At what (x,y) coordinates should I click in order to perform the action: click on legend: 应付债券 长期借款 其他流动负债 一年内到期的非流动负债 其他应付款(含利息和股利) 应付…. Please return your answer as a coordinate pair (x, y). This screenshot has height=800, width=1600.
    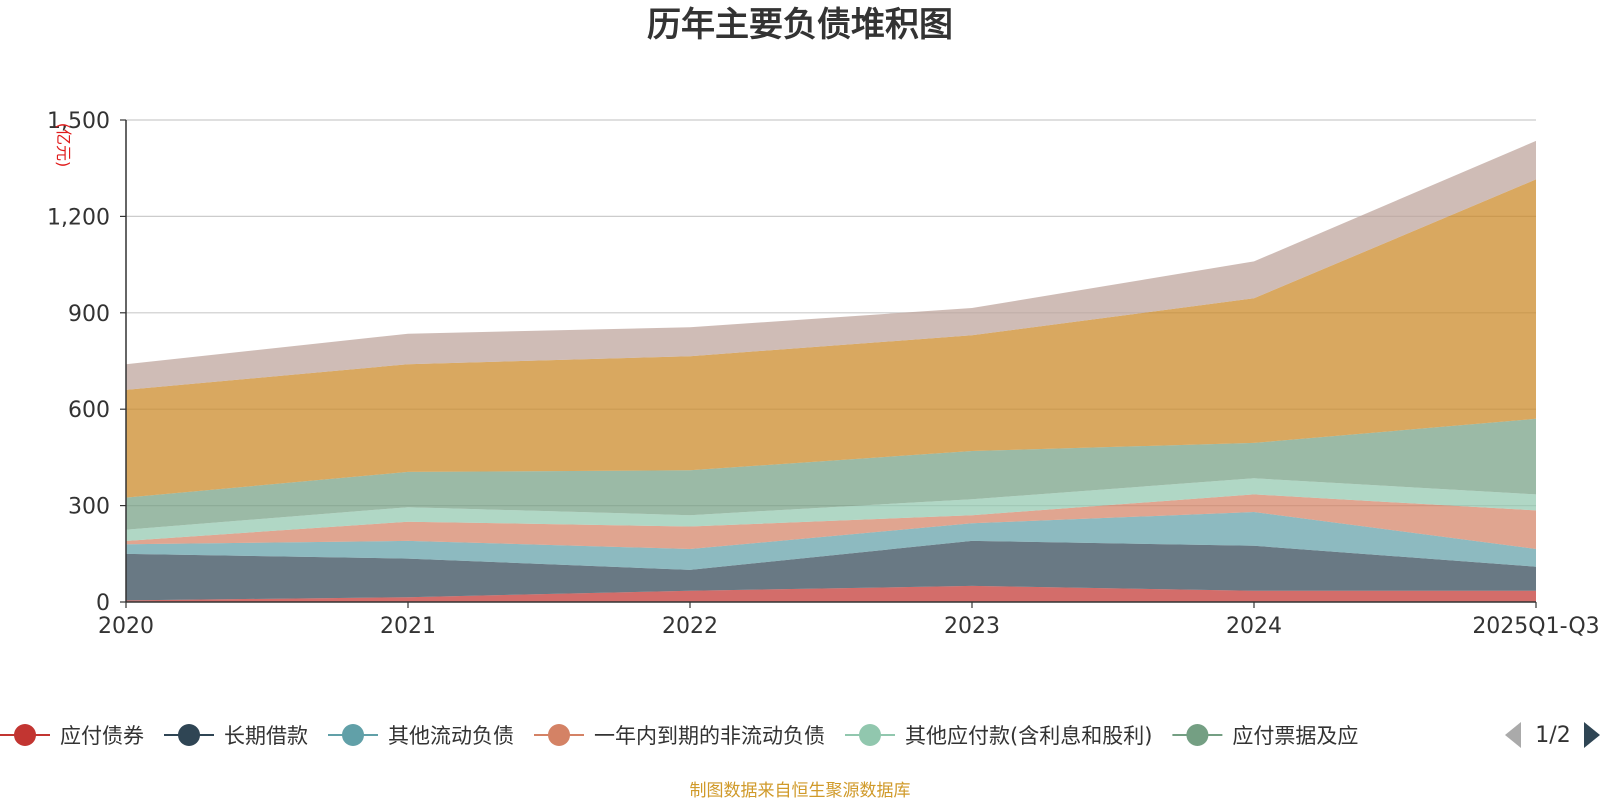
    Looking at the image, I should click on (679, 736).